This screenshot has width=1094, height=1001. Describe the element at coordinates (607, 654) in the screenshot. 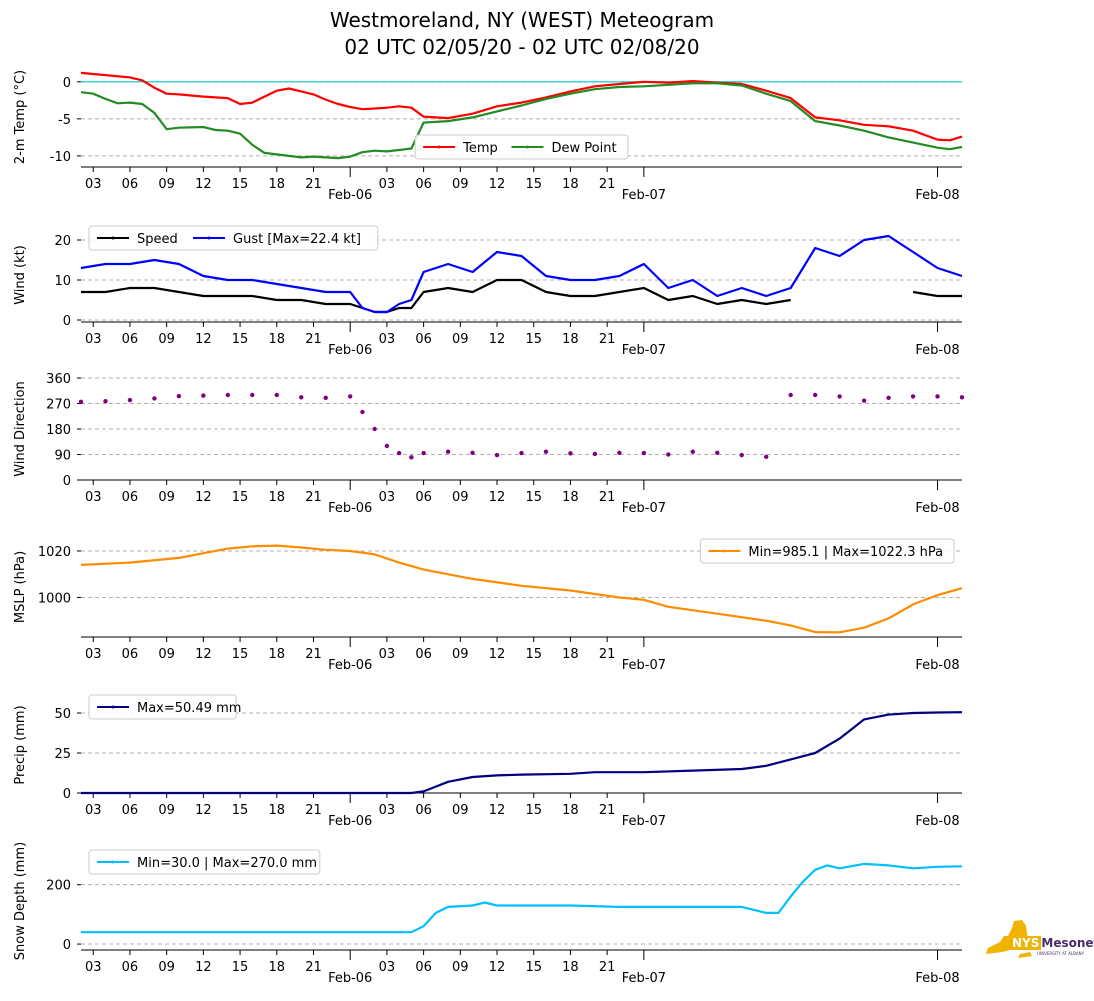

I see `x-tick-label-mslp-13: 21` at that location.